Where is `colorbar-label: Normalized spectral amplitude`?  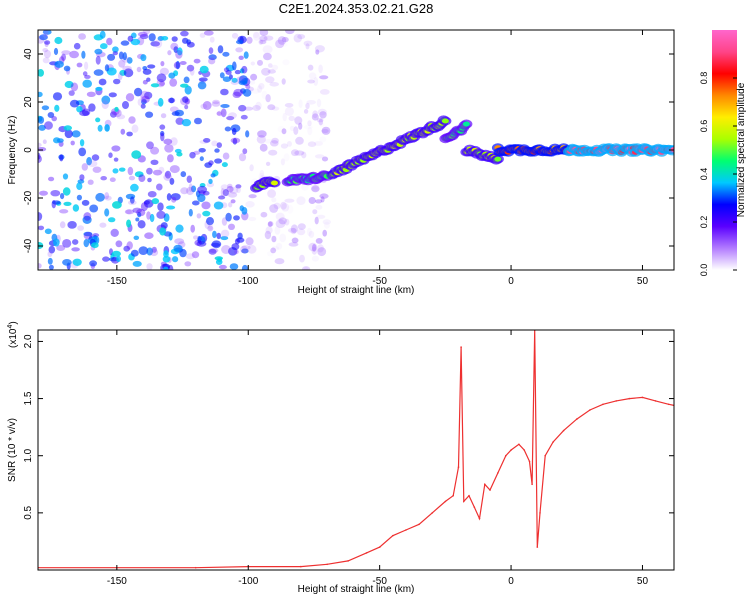
colorbar-label: Normalized spectral amplitude is located at coordinates (741, 149).